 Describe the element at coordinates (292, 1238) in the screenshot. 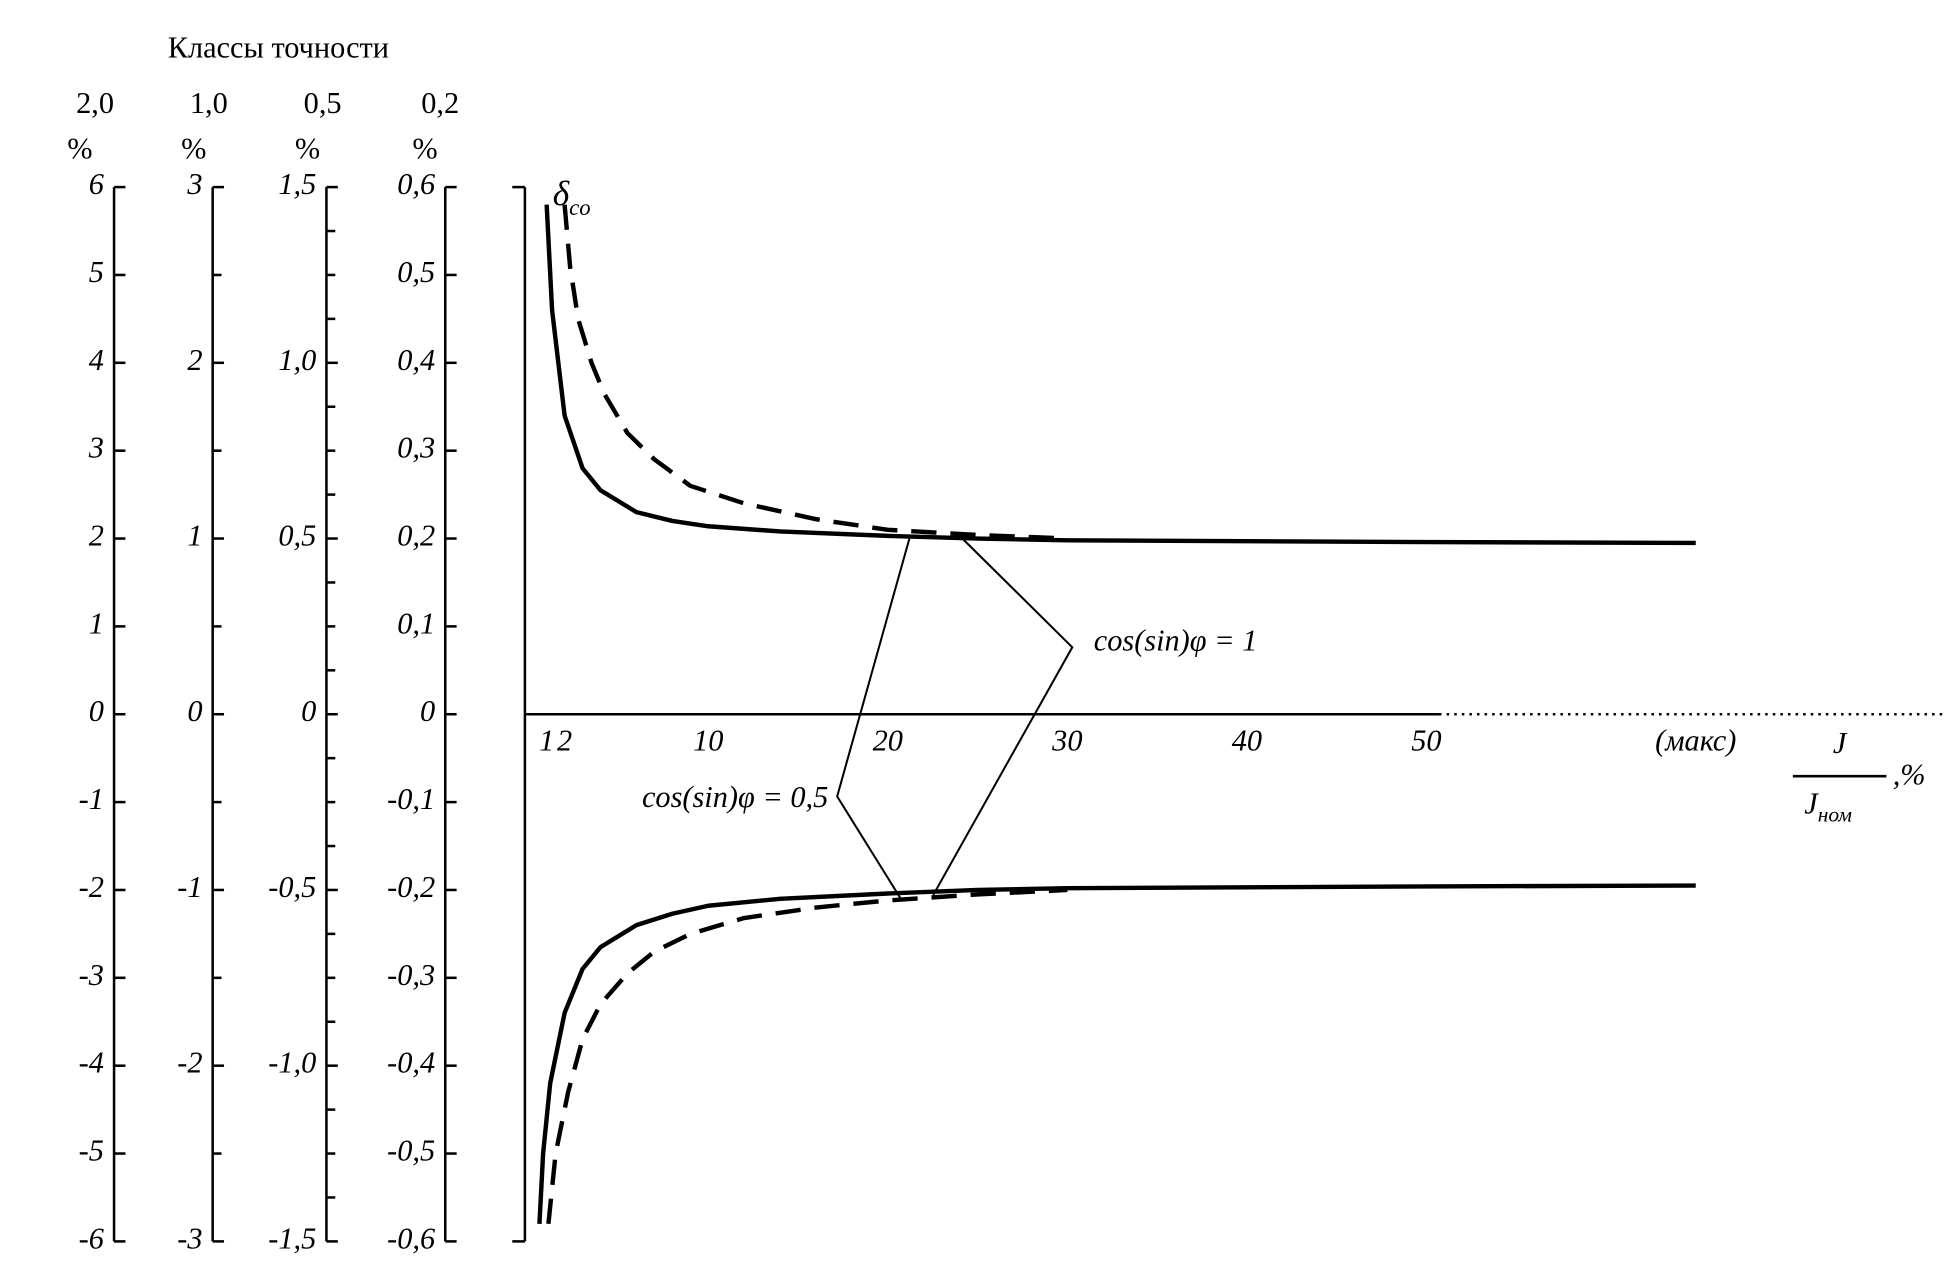

I see `y-tick-label: -1,5` at that location.